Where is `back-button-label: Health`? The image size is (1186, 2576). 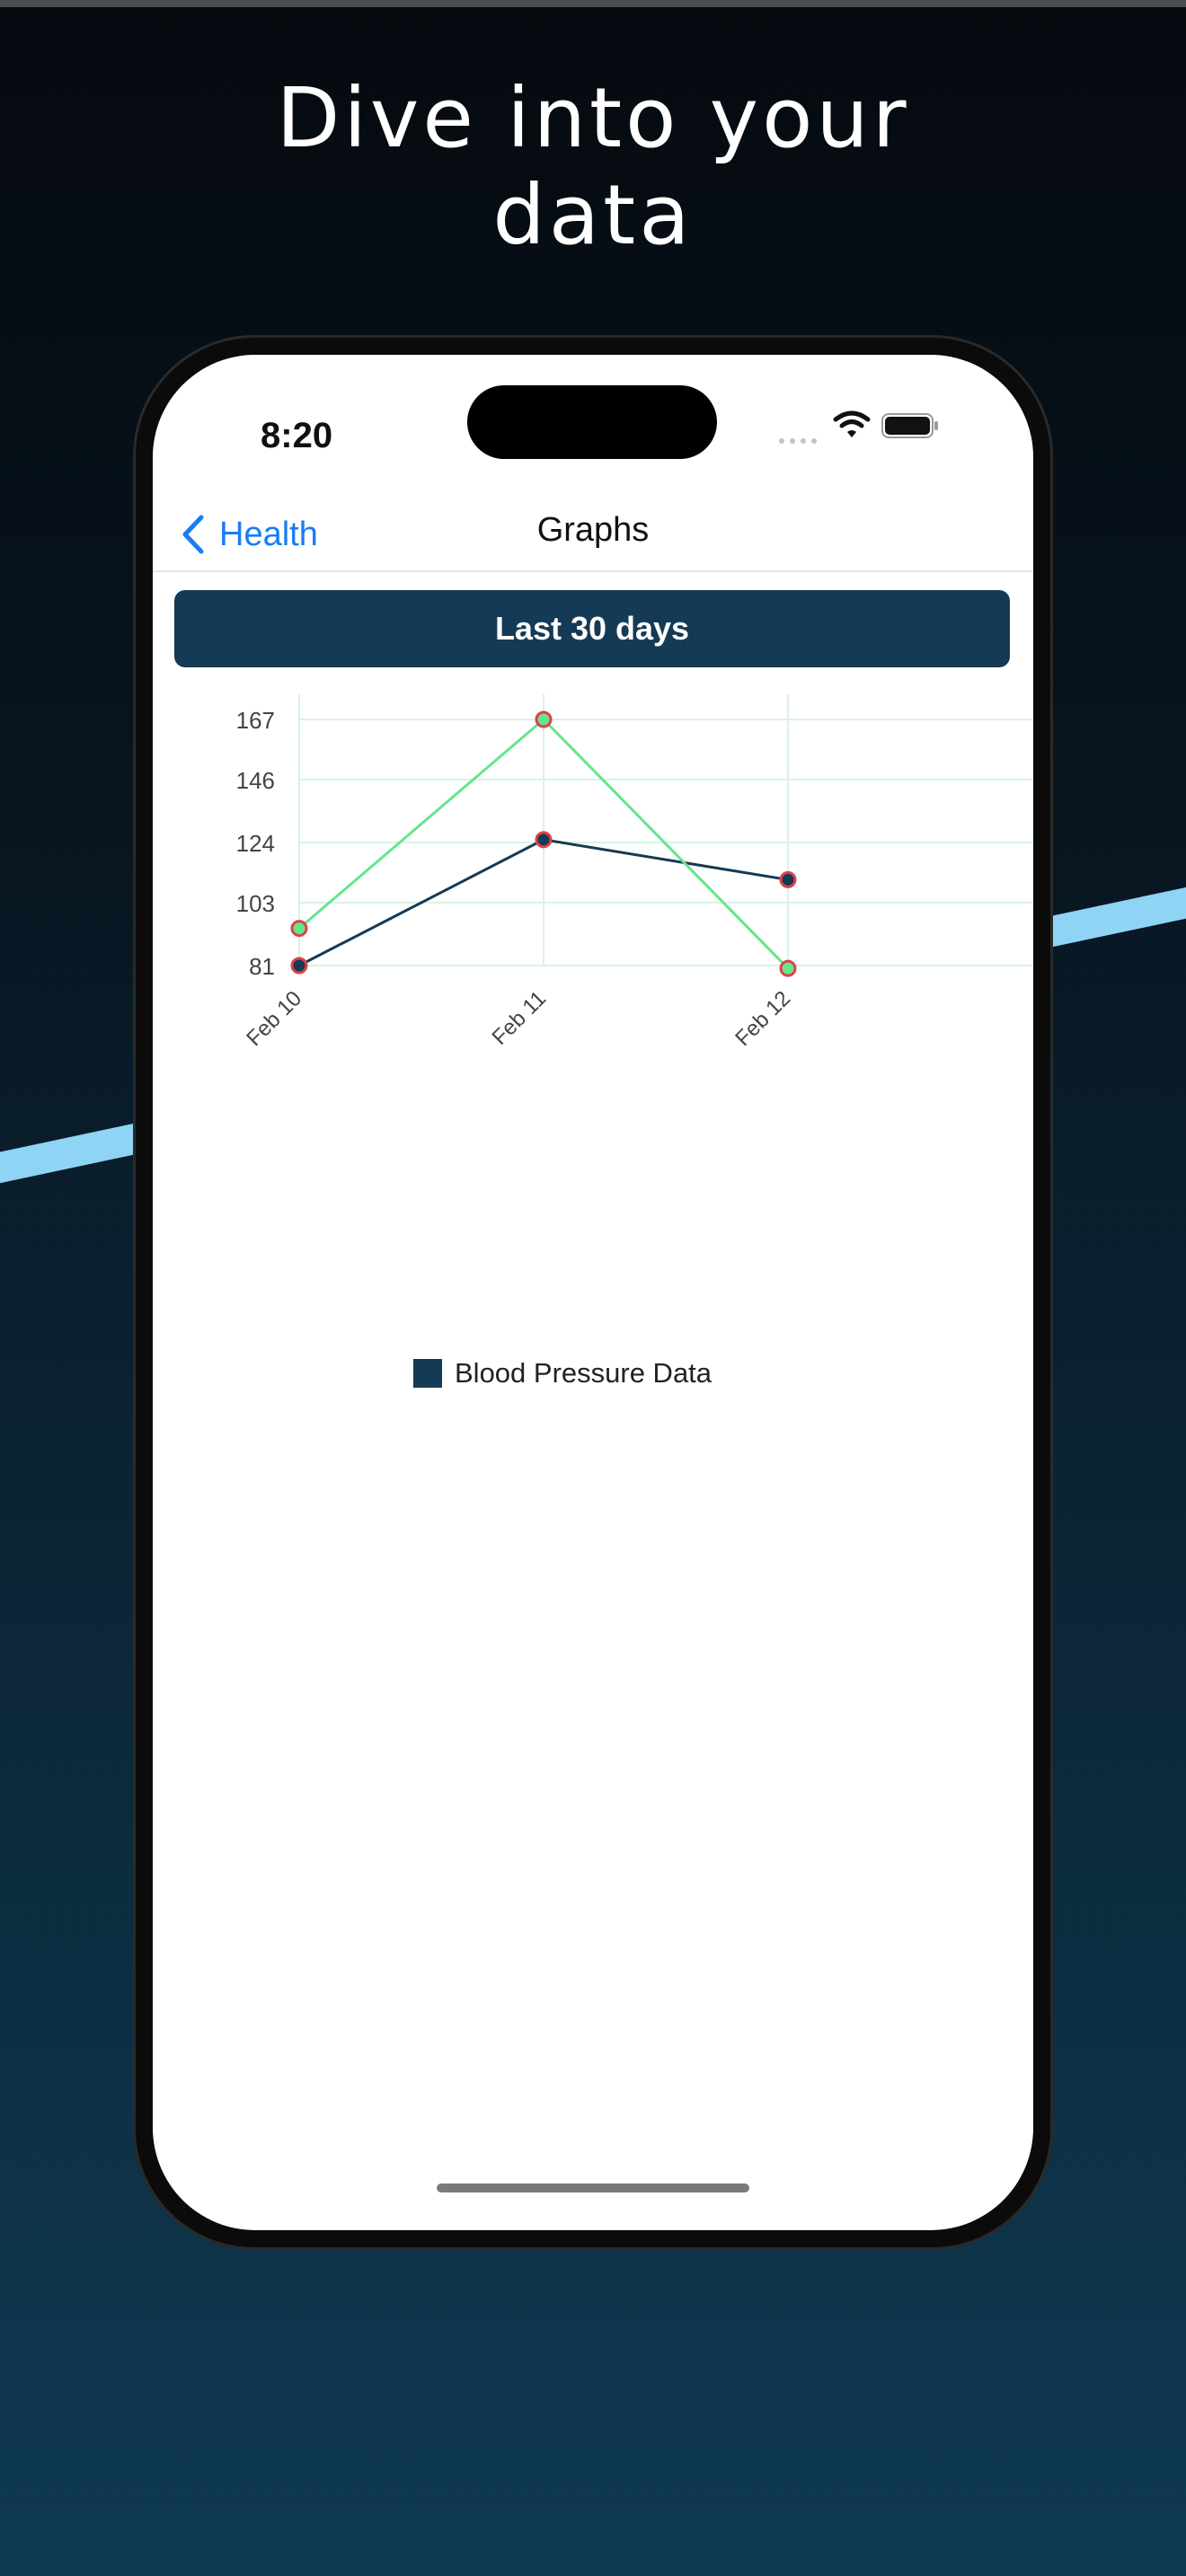
back-button-label: Health is located at coordinates (268, 534).